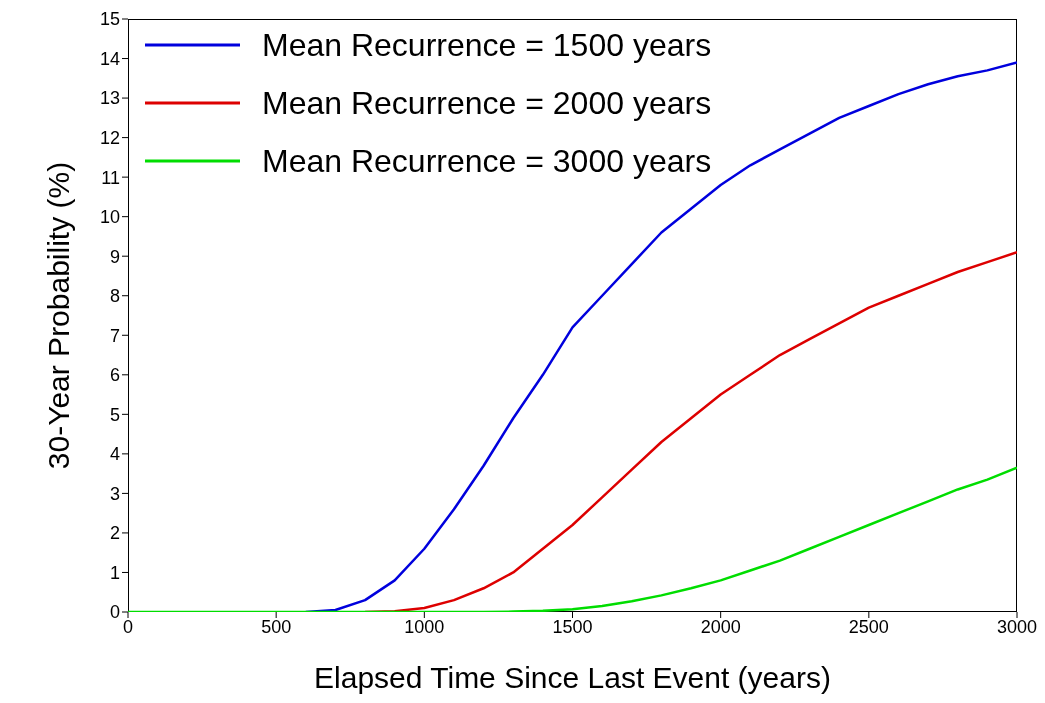 The height and width of the screenshot is (703, 1045). Describe the element at coordinates (487, 45) in the screenshot. I see `legend-label: Mean Recurrence = 1500 years` at that location.